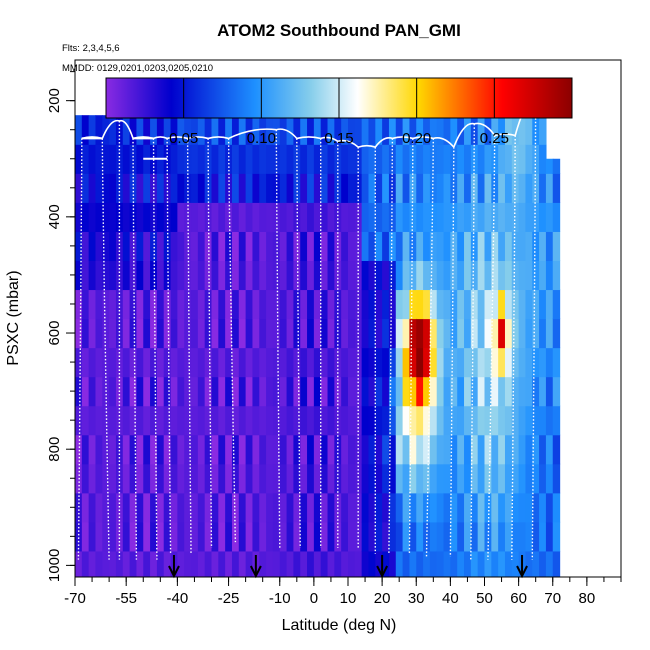 Image resolution: width=650 pixels, height=650 pixels. Describe the element at coordinates (278, 339) in the screenshot. I see `flight-profile-line` at that location.